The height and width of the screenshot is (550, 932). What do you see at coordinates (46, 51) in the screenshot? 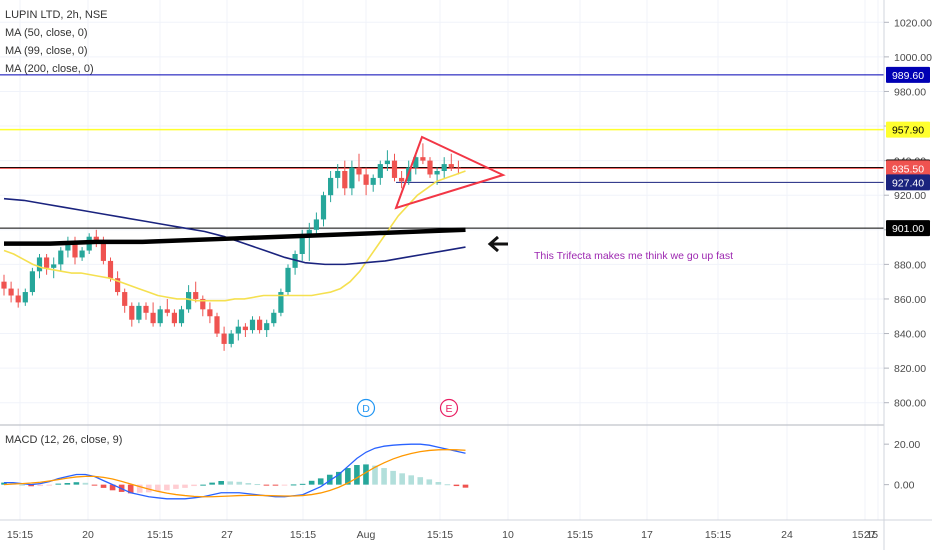
I see `ma99-legend: MA (99, close, 0)` at bounding box center [46, 51].